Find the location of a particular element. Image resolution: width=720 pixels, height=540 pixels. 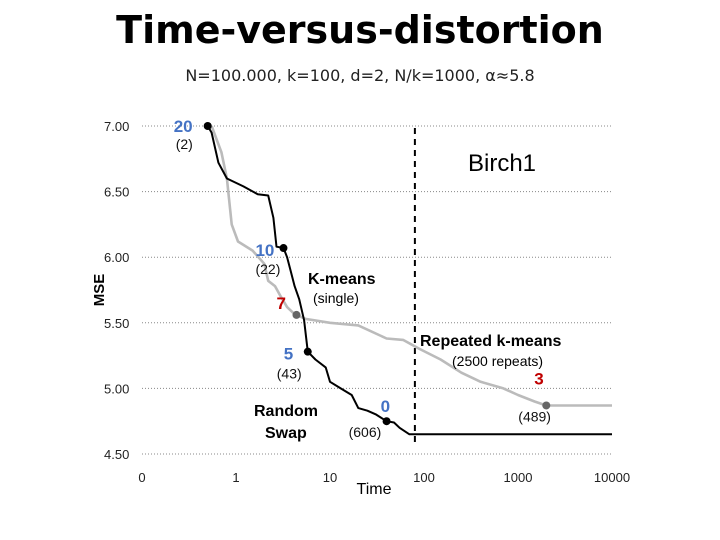

y-axis-label: MSE is located at coordinates (99, 290).